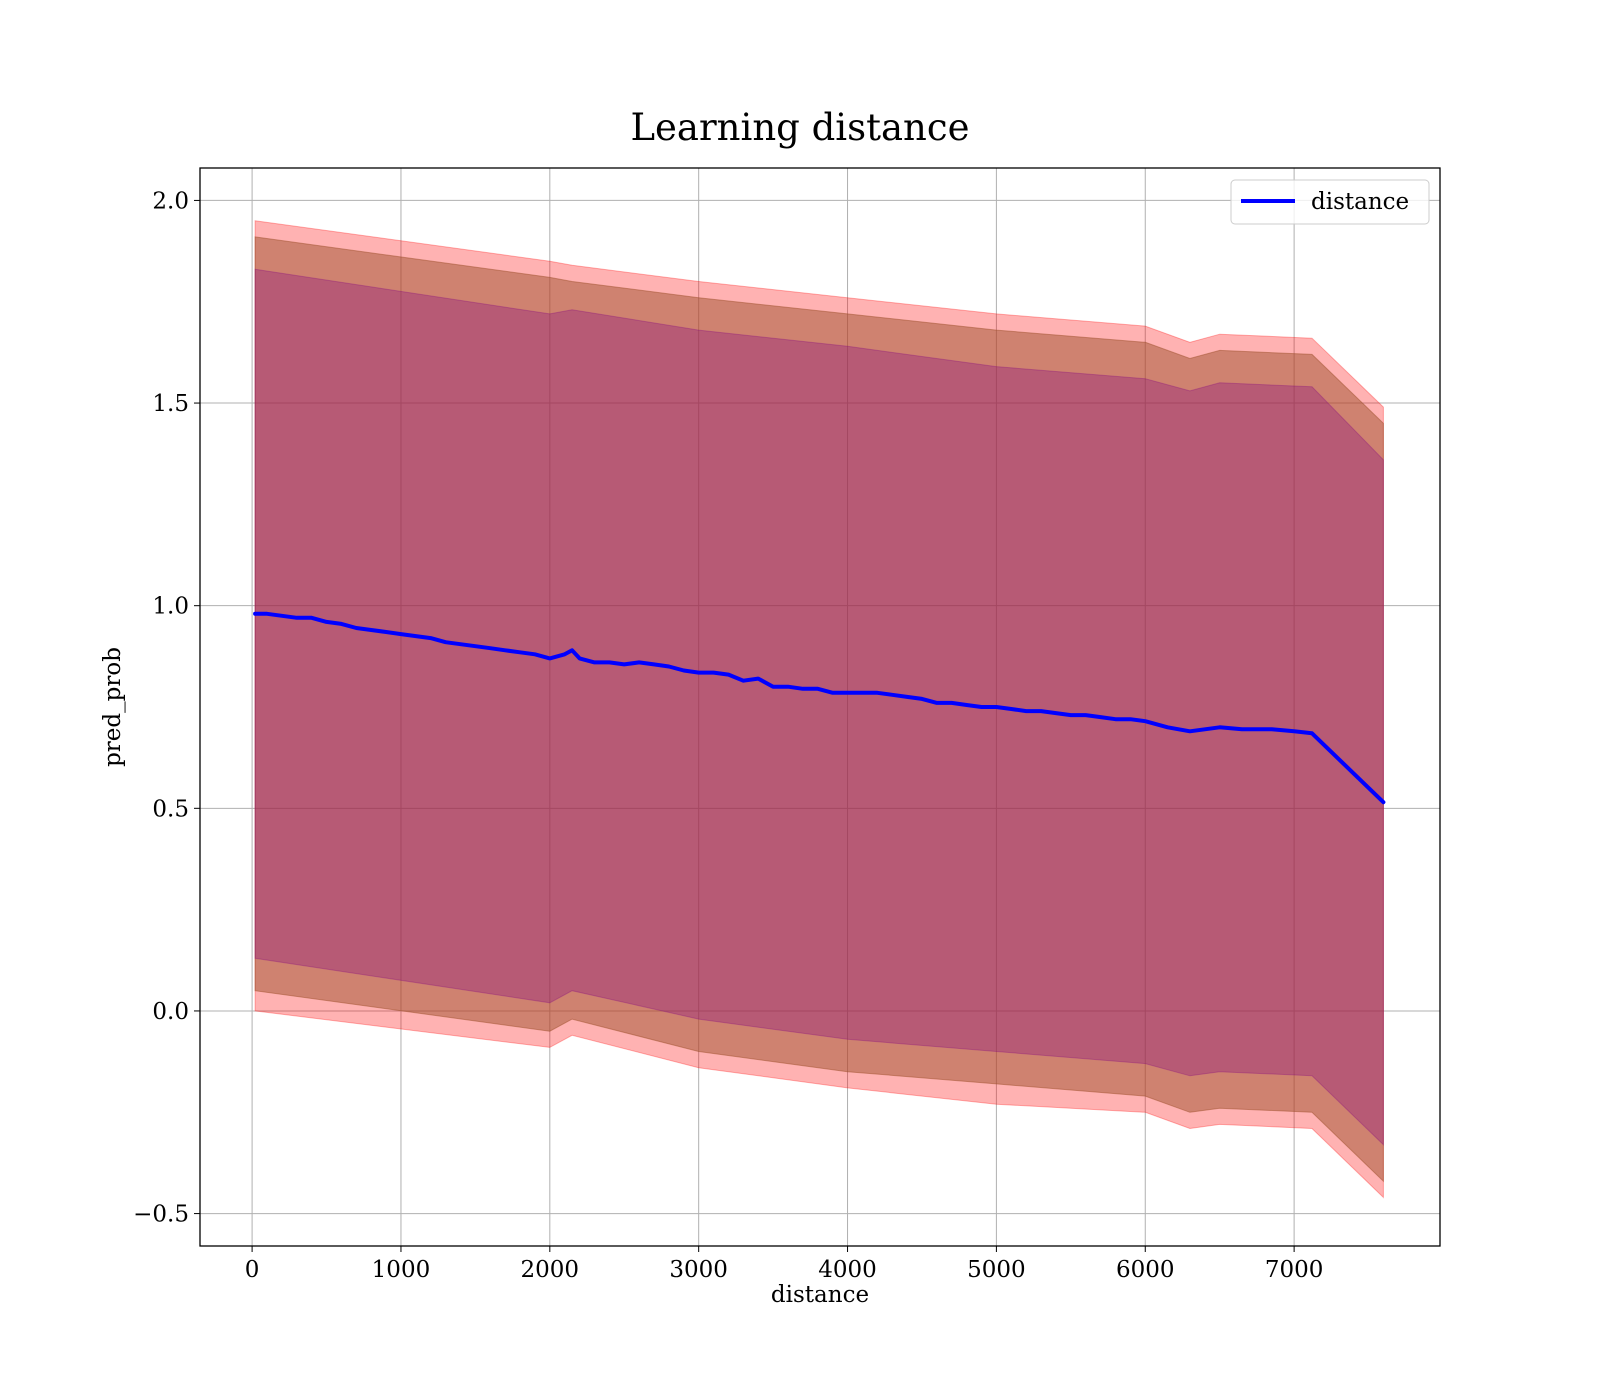 This screenshot has height=1400, width=1600. Describe the element at coordinates (113, 707) in the screenshot. I see `y-axis-label: pred_prob` at that location.